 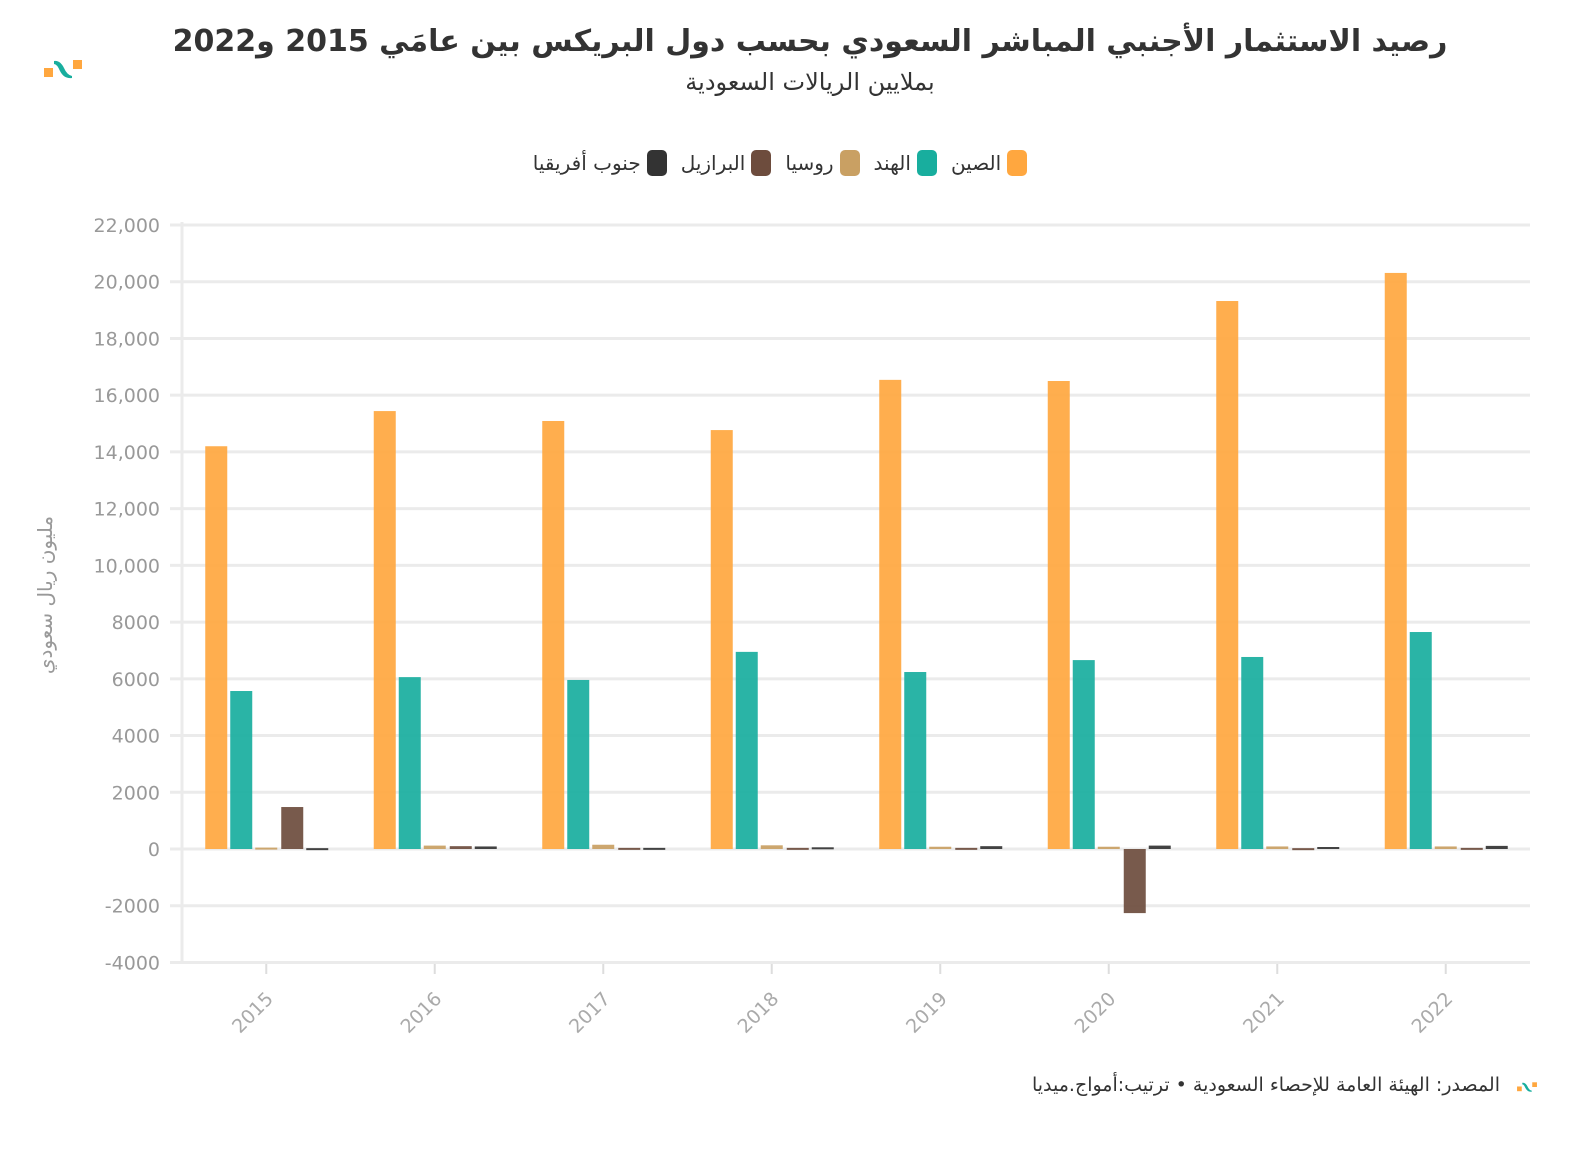 I want to click on footer-logo-icon, so click(x=1527, y=1087).